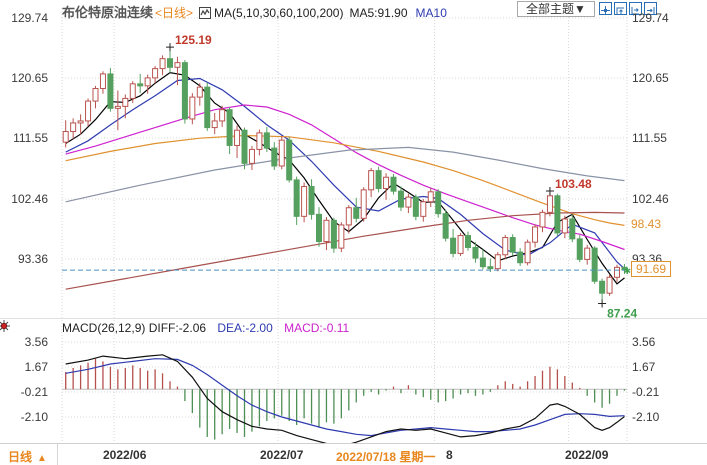 The height and width of the screenshot is (465, 707). I want to click on month-label: 2022/07, so click(282, 455).